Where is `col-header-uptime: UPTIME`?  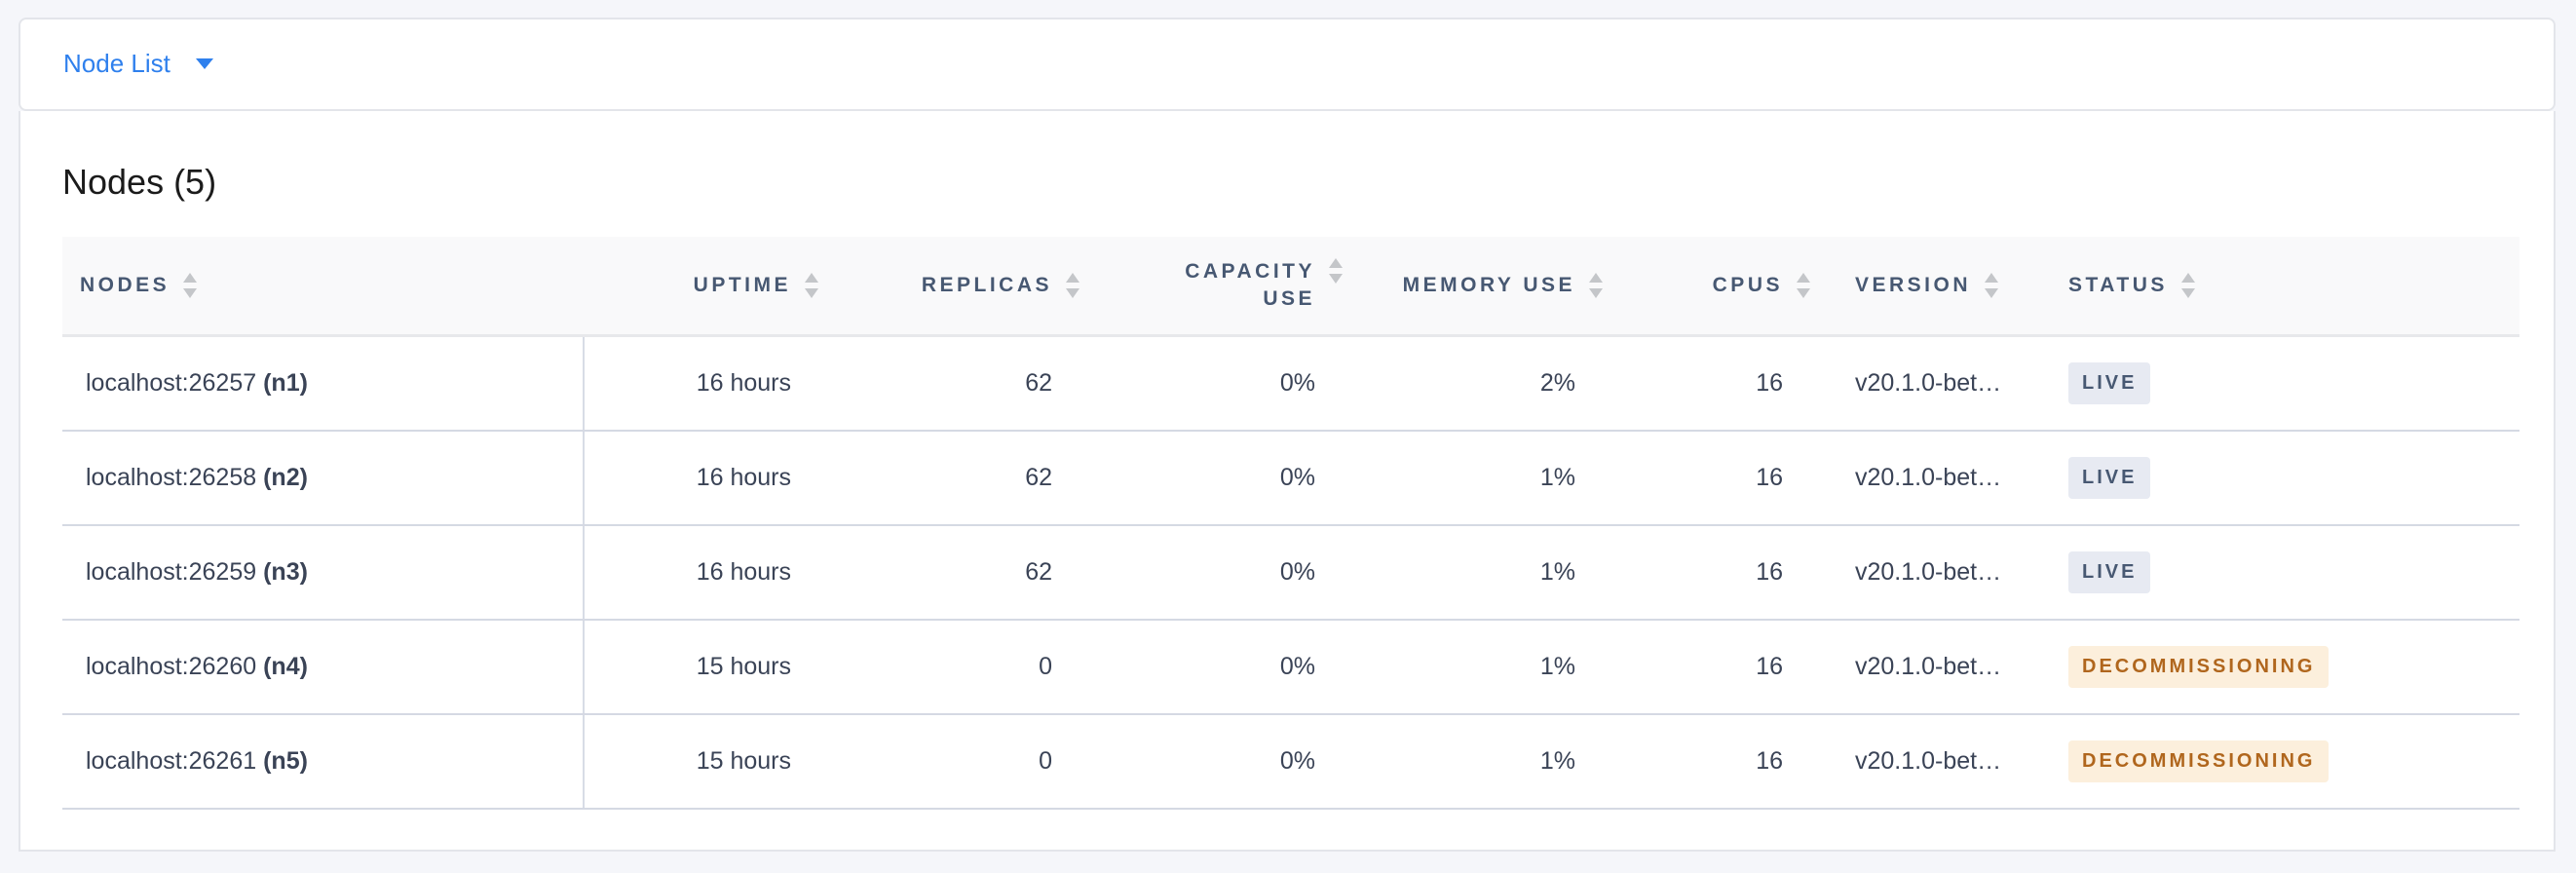 col-header-uptime: UPTIME is located at coordinates (707, 287).